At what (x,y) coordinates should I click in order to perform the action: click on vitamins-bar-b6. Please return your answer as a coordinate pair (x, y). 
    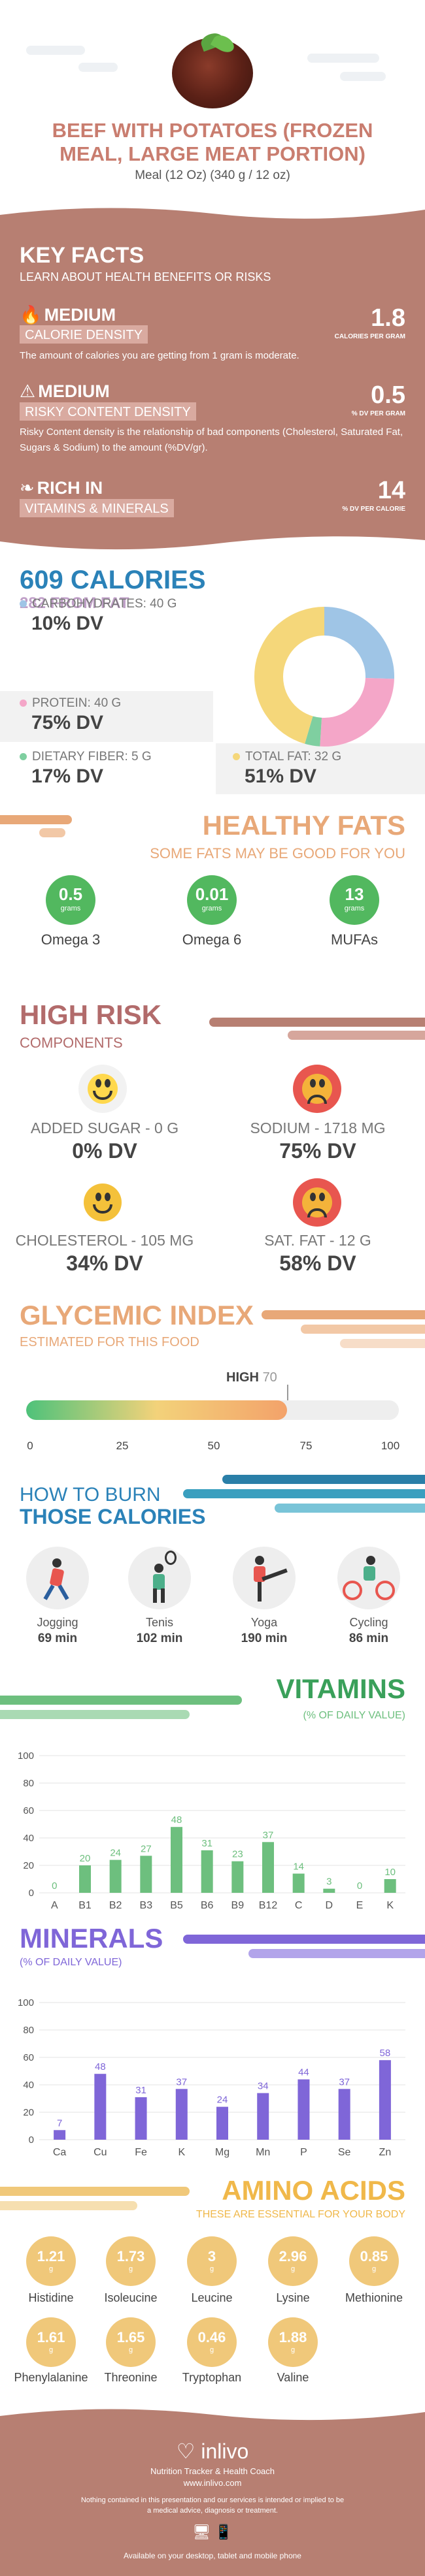
    Looking at the image, I should click on (207, 1871).